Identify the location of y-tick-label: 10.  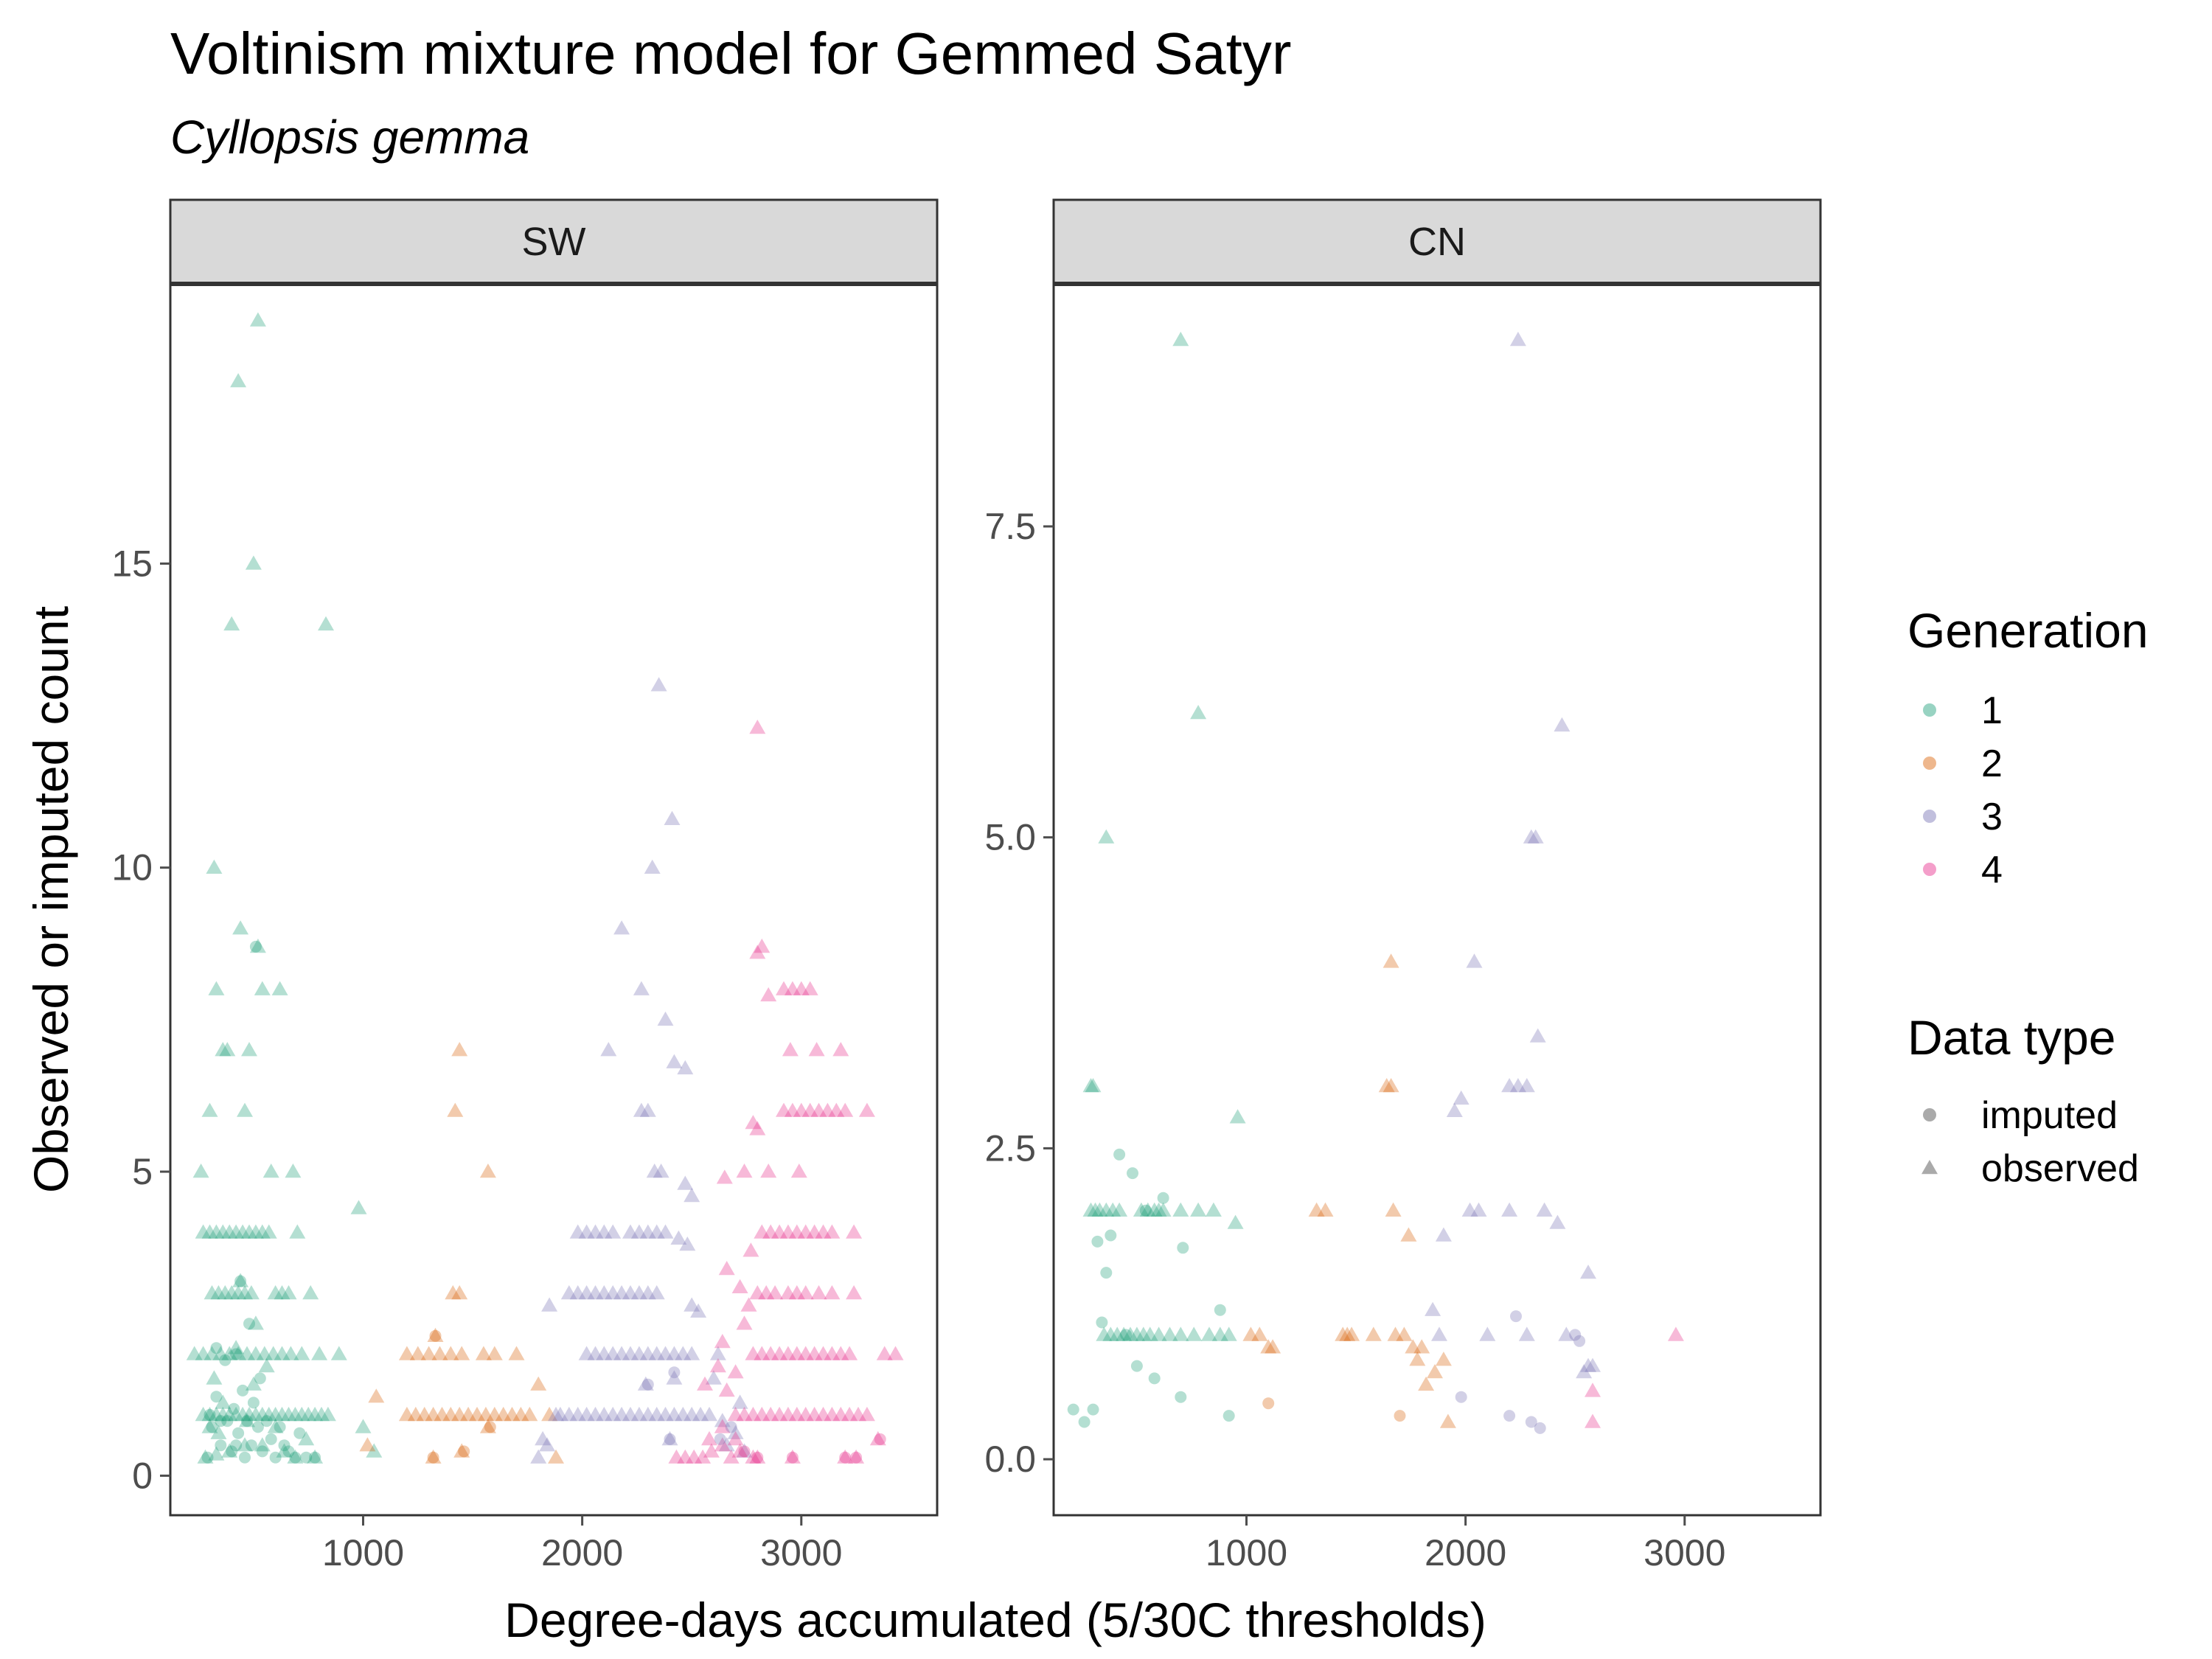
(132, 867).